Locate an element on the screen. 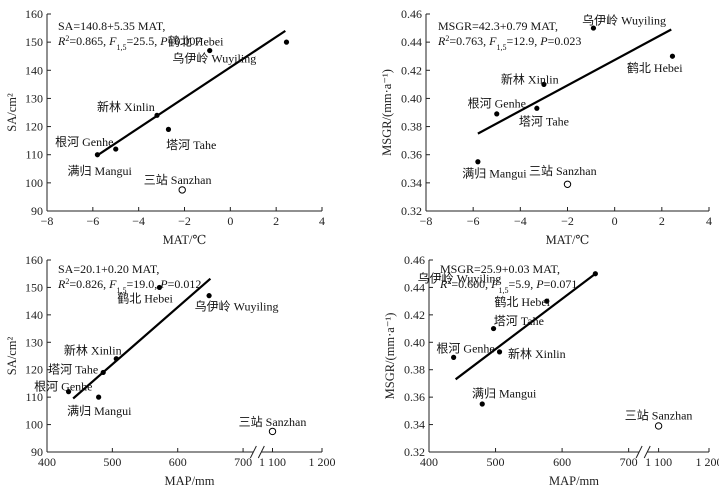  point-label: 乌伊岭 Wuyiling is located at coordinates (237, 306).